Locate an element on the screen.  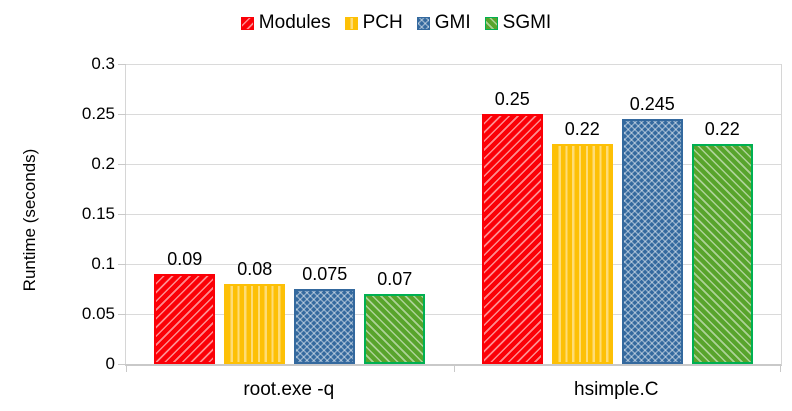
legend-swatch-gmi is located at coordinates (423, 23).